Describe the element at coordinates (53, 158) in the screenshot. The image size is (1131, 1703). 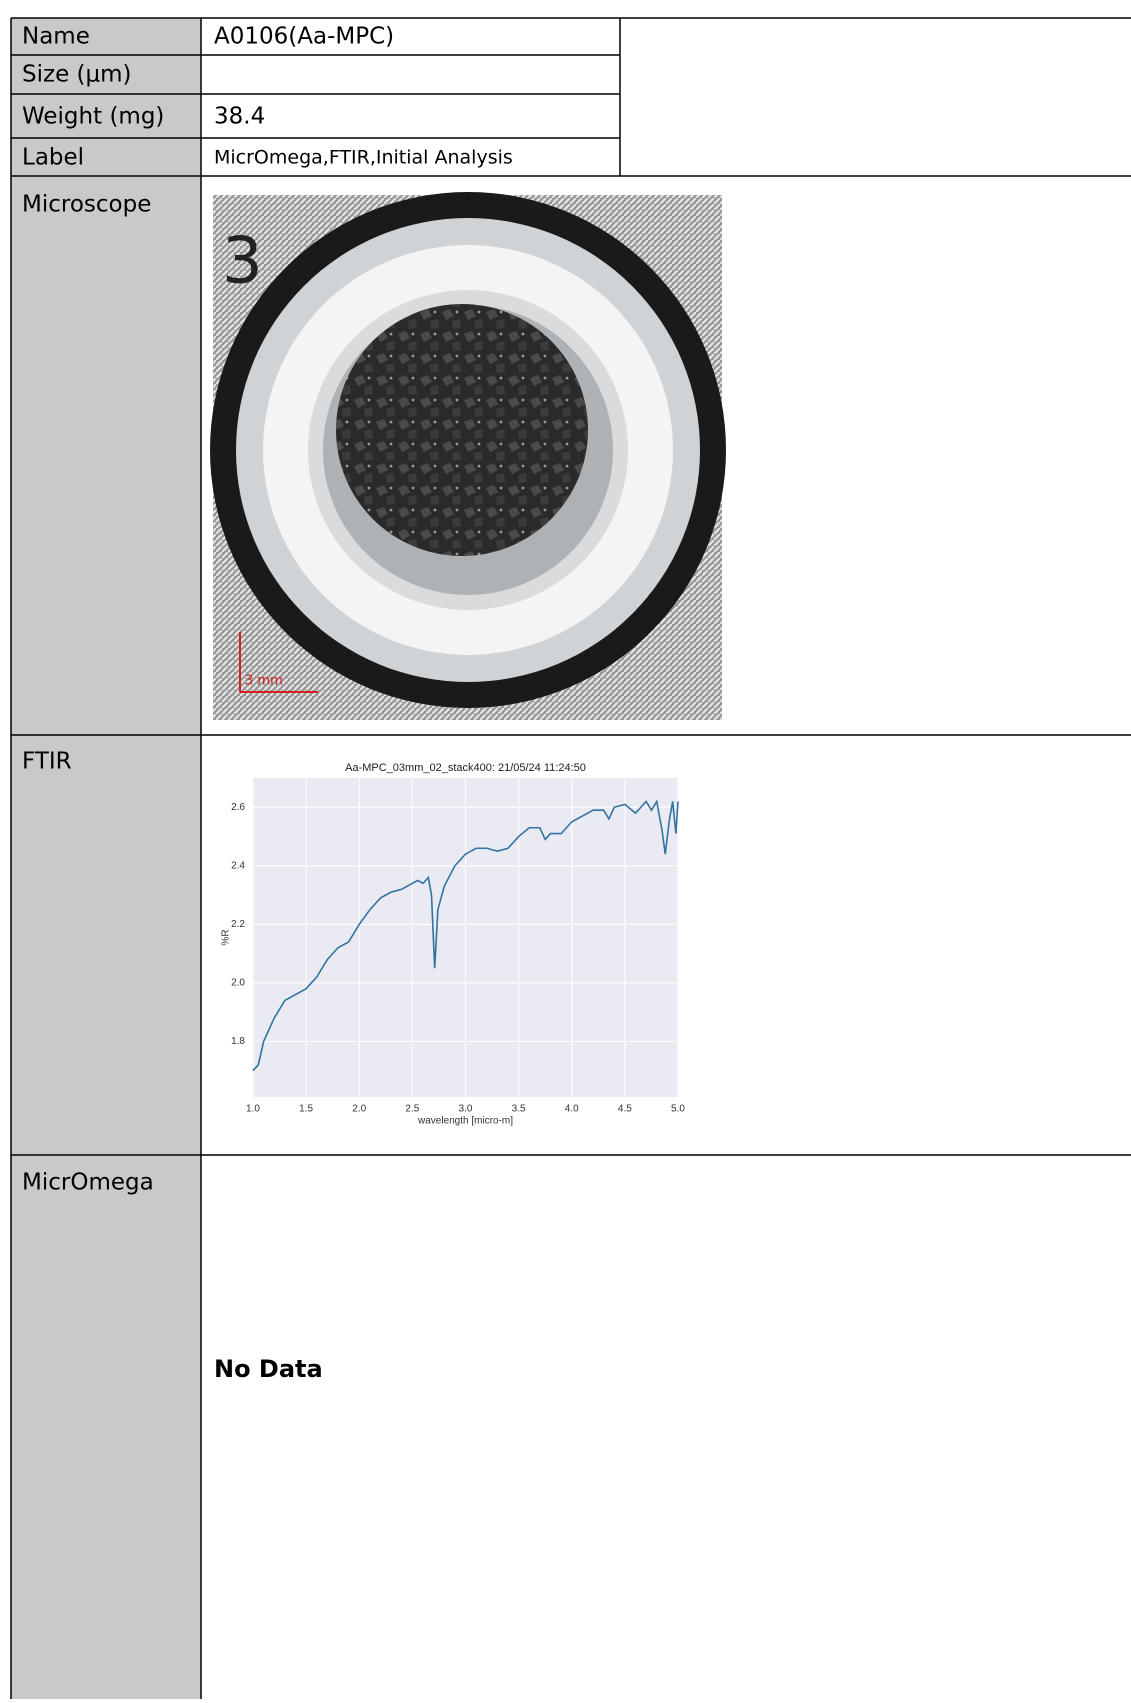
I see `row-label: Label` at that location.